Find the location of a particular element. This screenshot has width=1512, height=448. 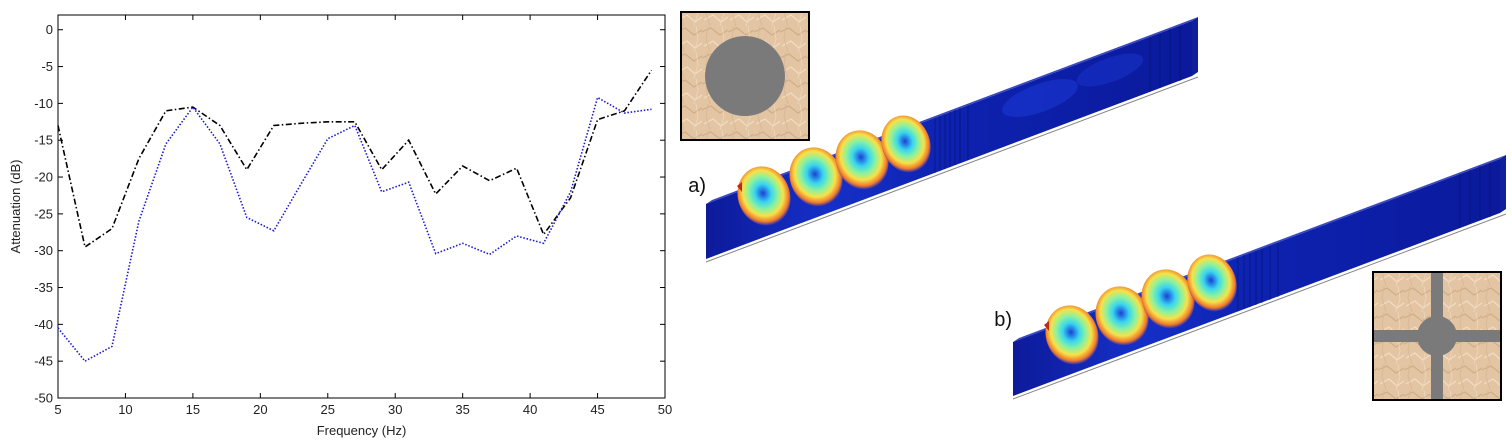

bar-b-end-face is located at coordinates (1503, 184).